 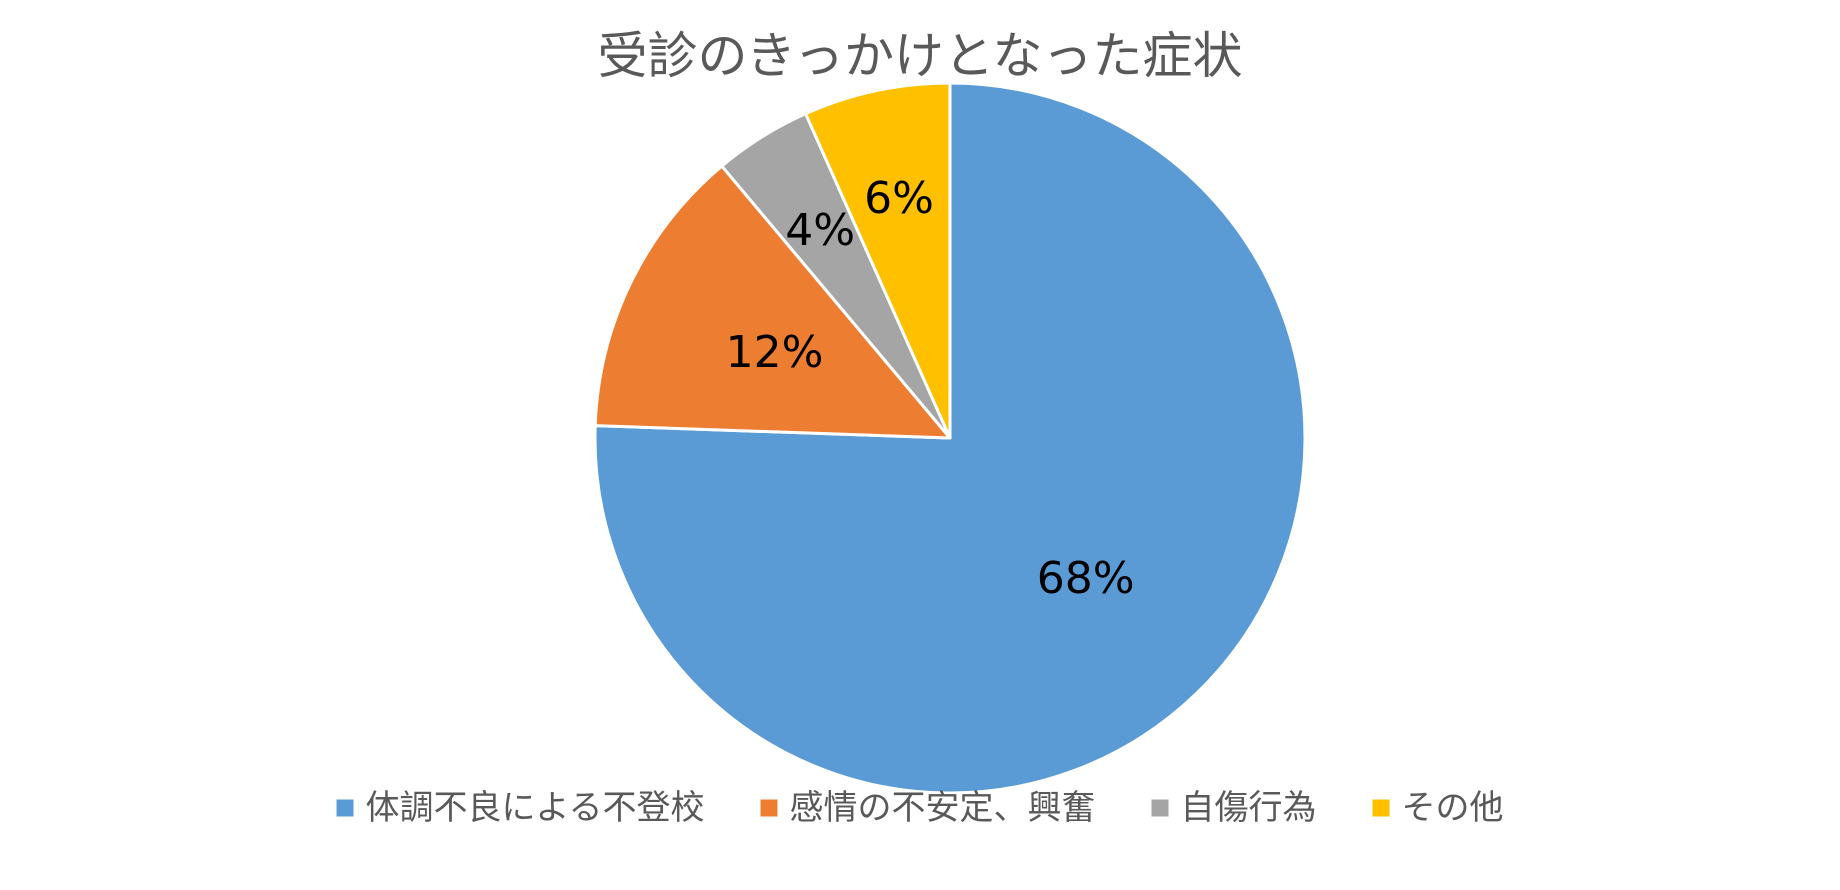 What do you see at coordinates (775, 352) in the screenshot?
I see `data-label-2: 12%` at bounding box center [775, 352].